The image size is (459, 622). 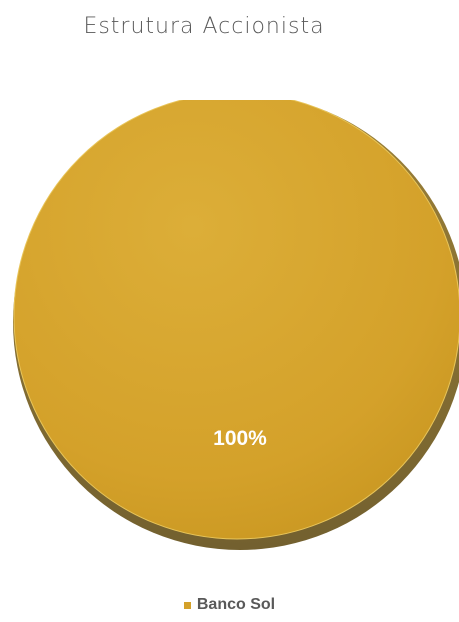 What do you see at coordinates (204, 26) in the screenshot?
I see `chart-title: Estrutura Accionista` at bounding box center [204, 26].